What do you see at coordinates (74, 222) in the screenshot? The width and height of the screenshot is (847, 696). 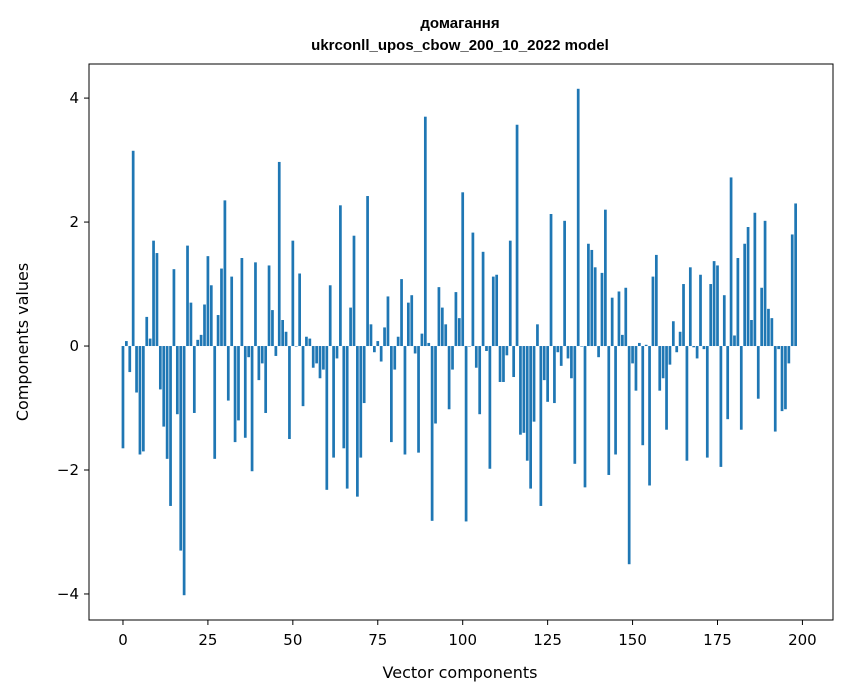 I see `y-tick-label: 2` at bounding box center [74, 222].